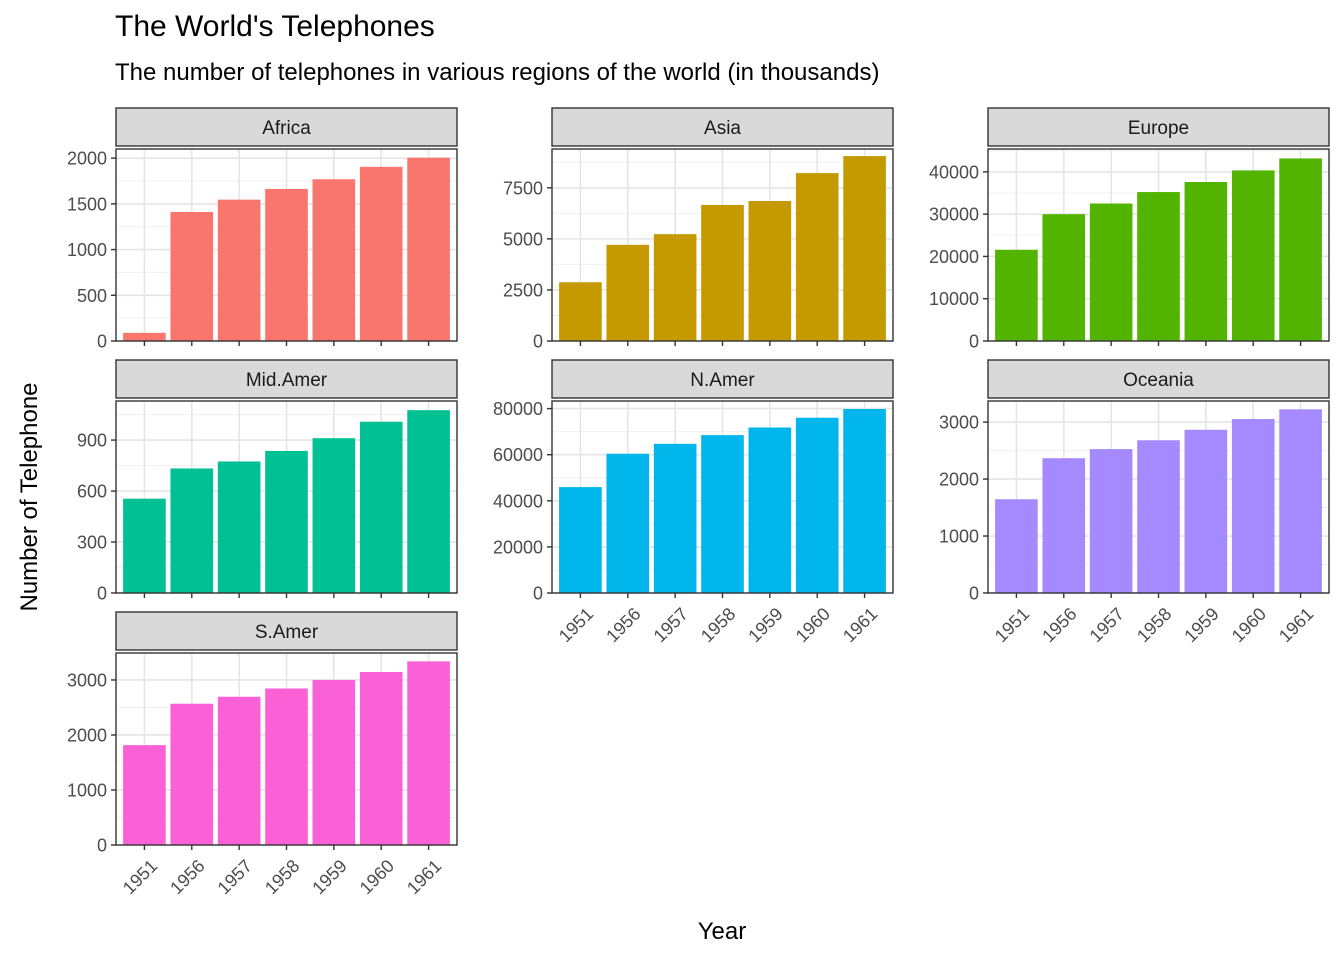  What do you see at coordinates (1064, 277) in the screenshot?
I see `bar-europe-1956` at bounding box center [1064, 277].